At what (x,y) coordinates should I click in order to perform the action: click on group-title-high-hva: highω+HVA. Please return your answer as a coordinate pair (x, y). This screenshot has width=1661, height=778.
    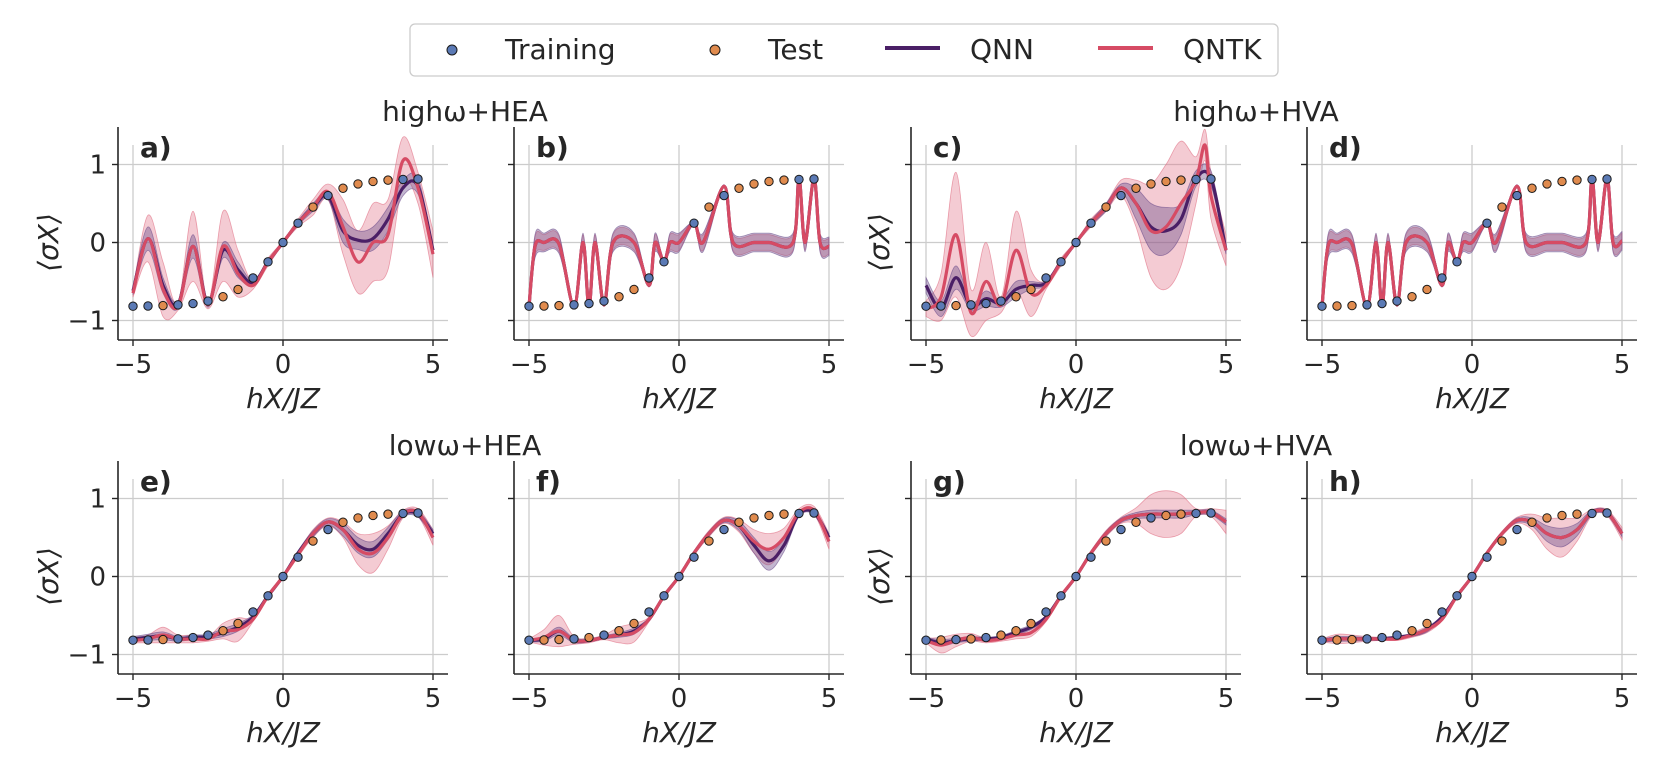
    Looking at the image, I should click on (1256, 111).